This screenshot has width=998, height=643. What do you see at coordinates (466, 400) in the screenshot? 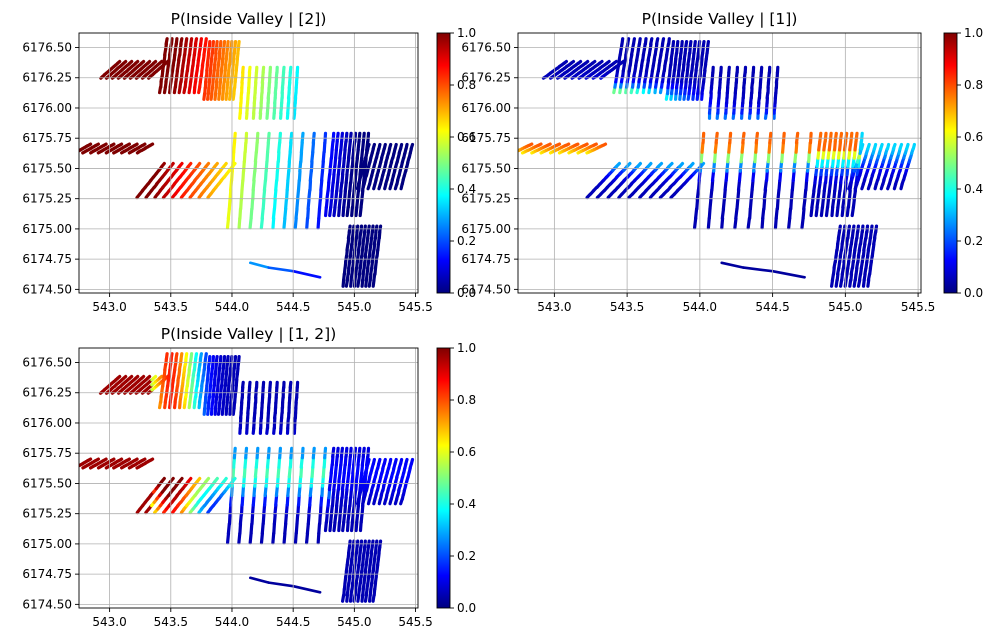
I see `colorbar-tick-label: 0.8` at bounding box center [466, 400].